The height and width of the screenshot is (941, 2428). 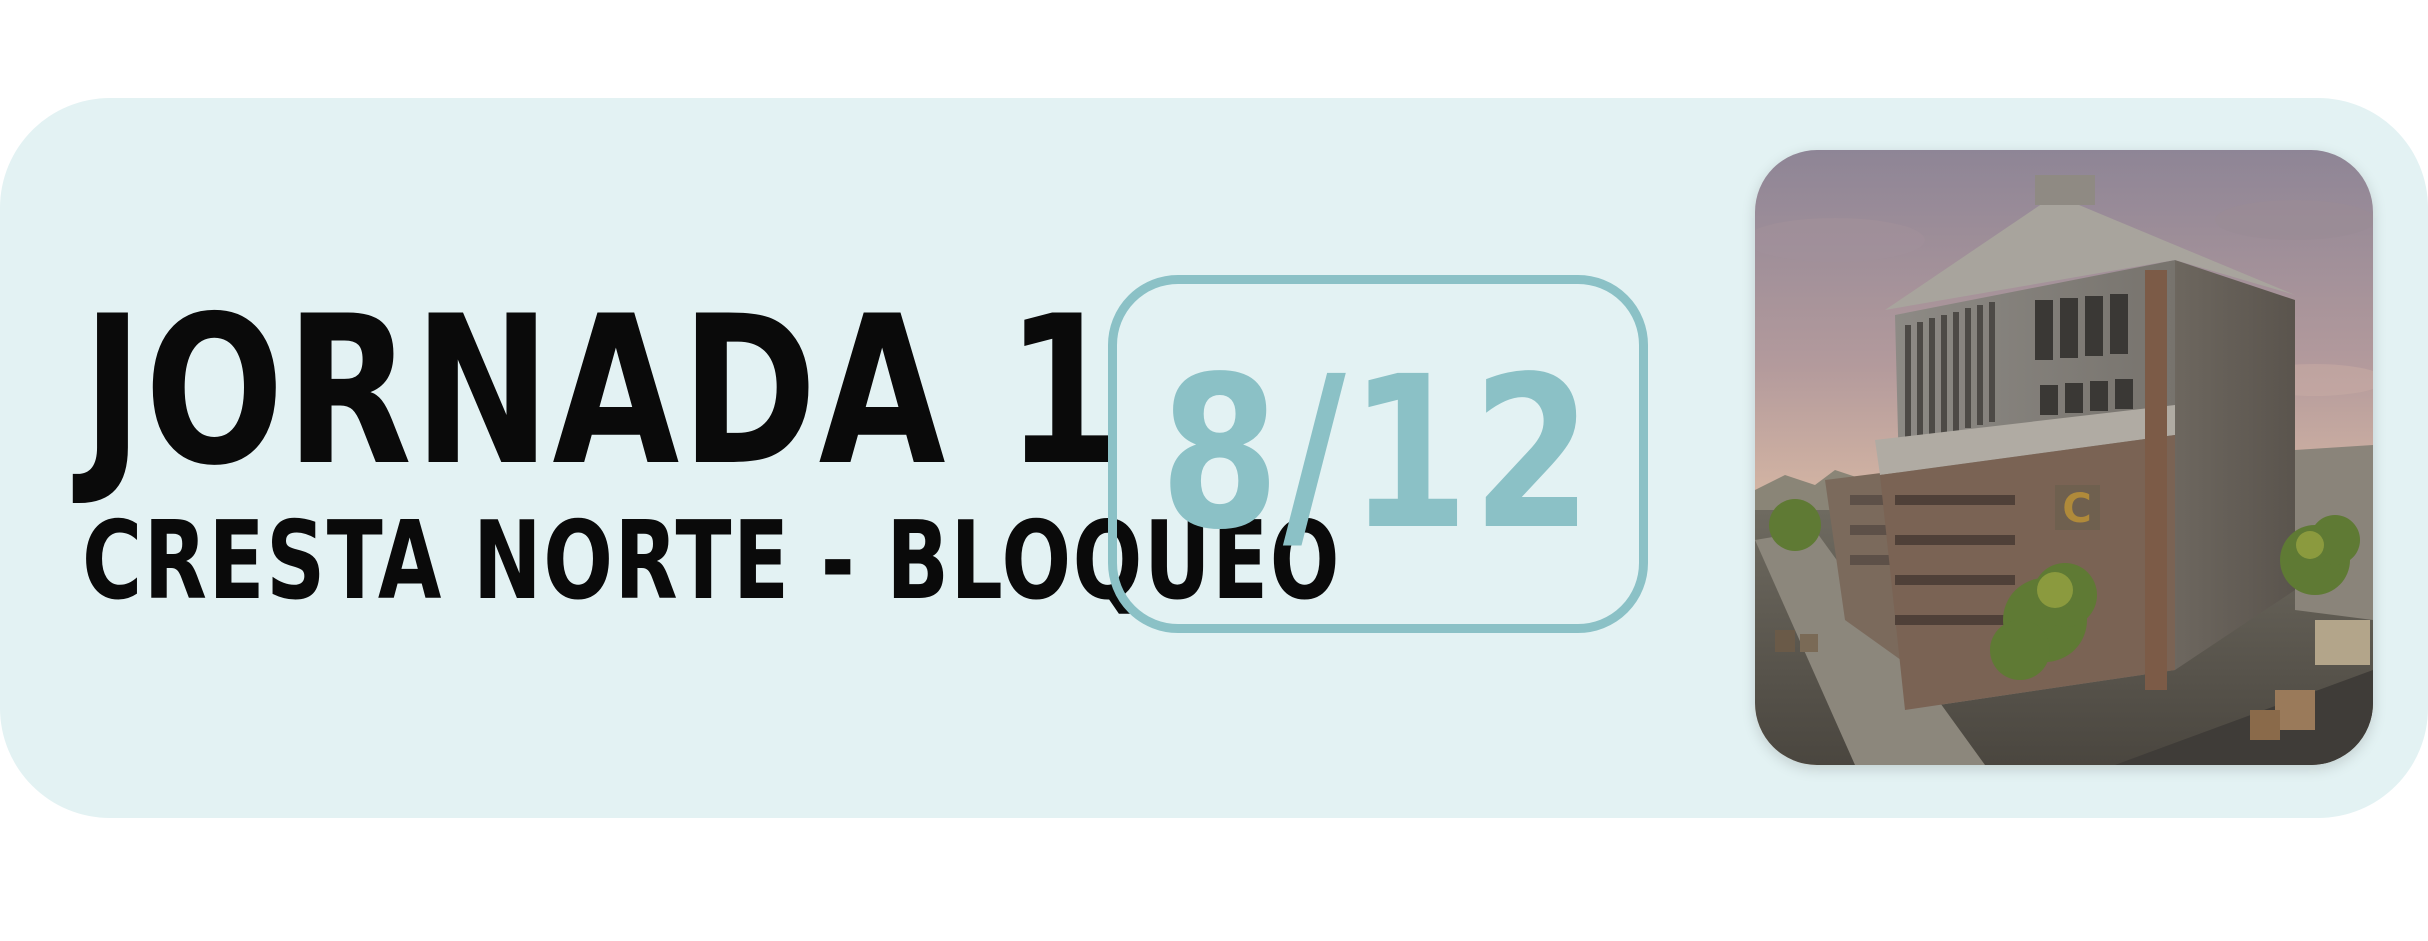 What do you see at coordinates (2076, 509) in the screenshot?
I see `svg-text: C` at bounding box center [2076, 509].